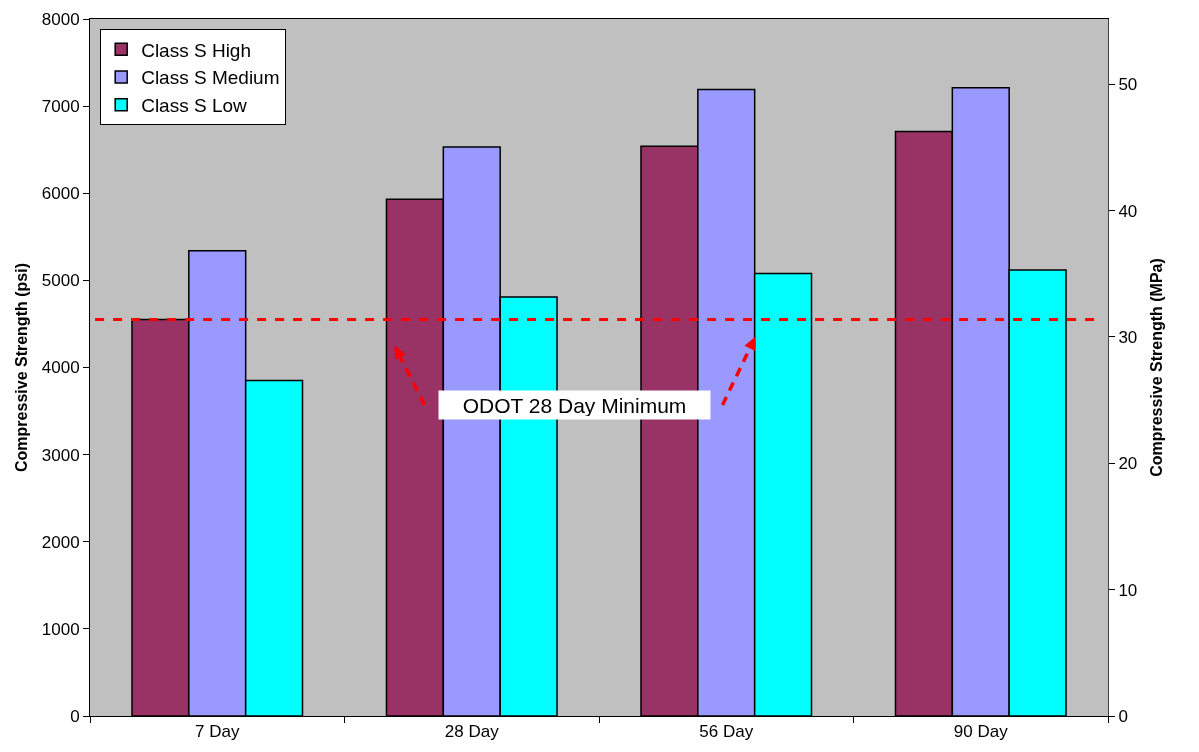 This screenshot has width=1199, height=752. Describe the element at coordinates (60, 629) in the screenshot. I see `y-tick-label: 1000` at that location.